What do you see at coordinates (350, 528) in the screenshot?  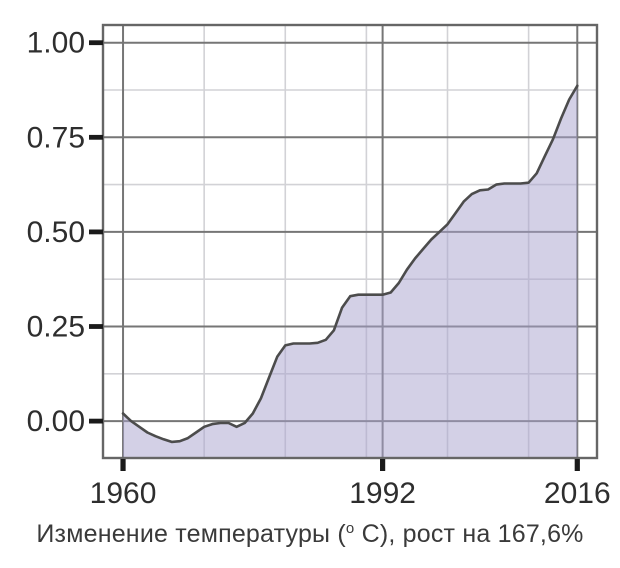 I see `caption-degree-superscript: o` at bounding box center [350, 528].